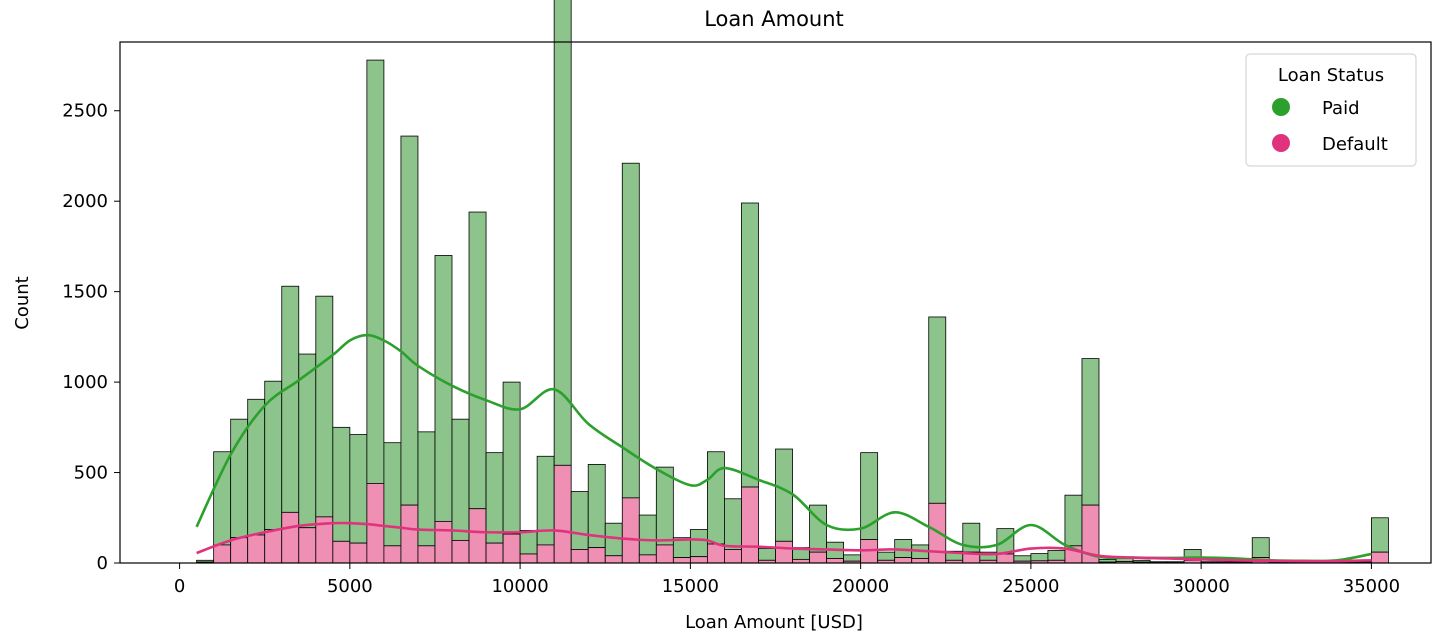  Describe the element at coordinates (91, 473) in the screenshot. I see `y-tick-label: 500` at that location.